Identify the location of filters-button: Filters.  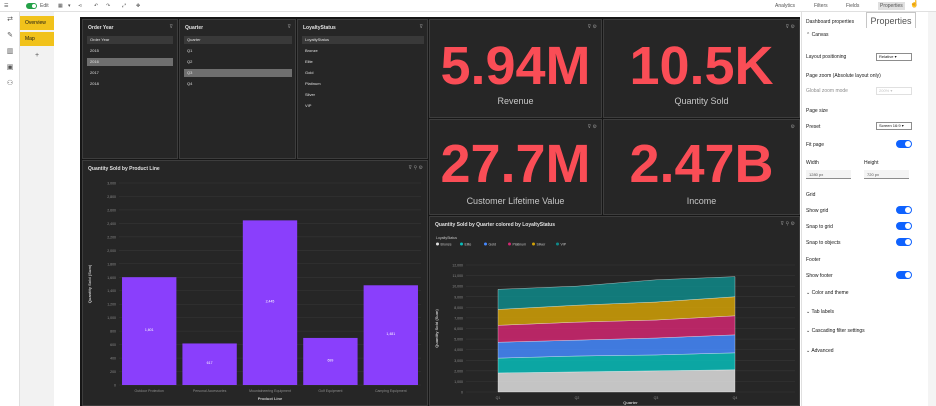
(821, 6).